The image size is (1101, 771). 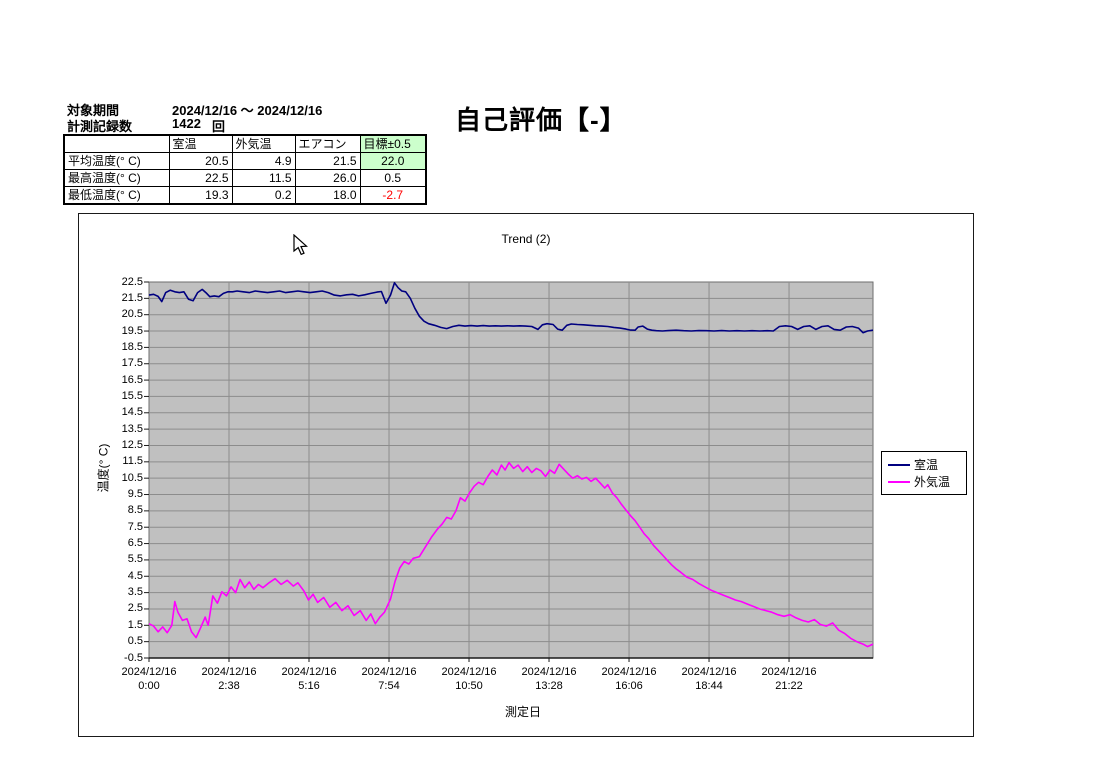 I want to click on avg-room: 20.5, so click(x=200, y=161).